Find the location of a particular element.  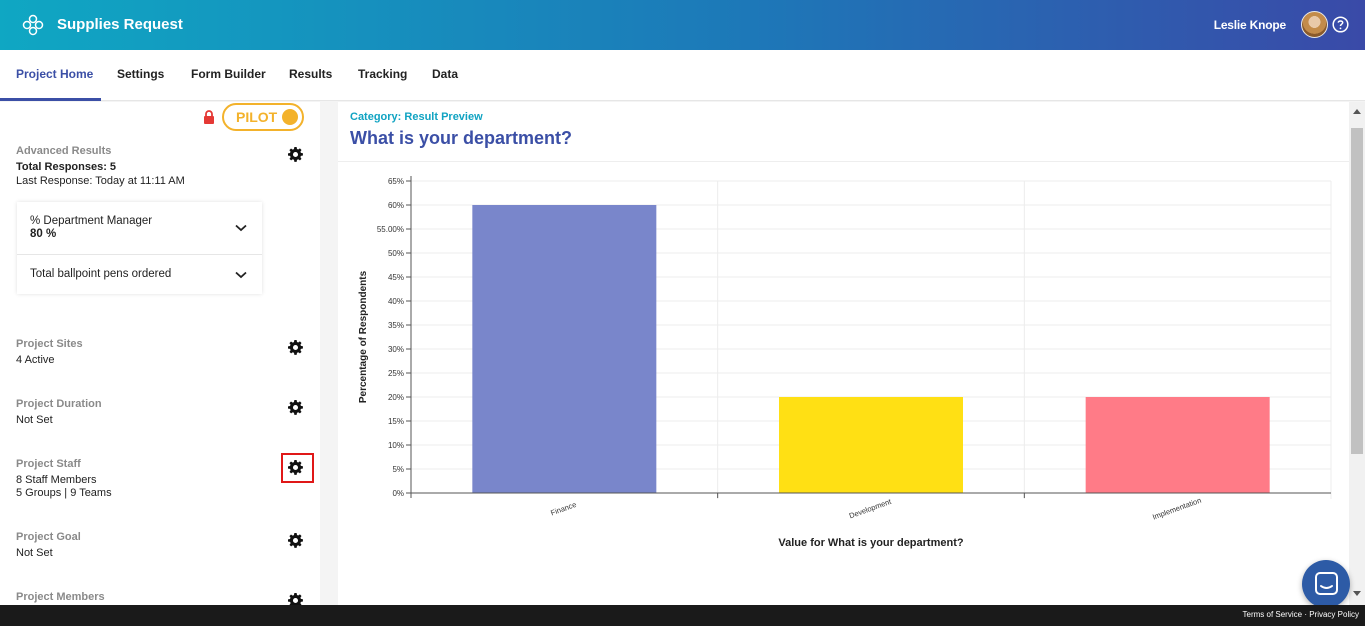

tab-project-home: Project Home is located at coordinates (55, 74).